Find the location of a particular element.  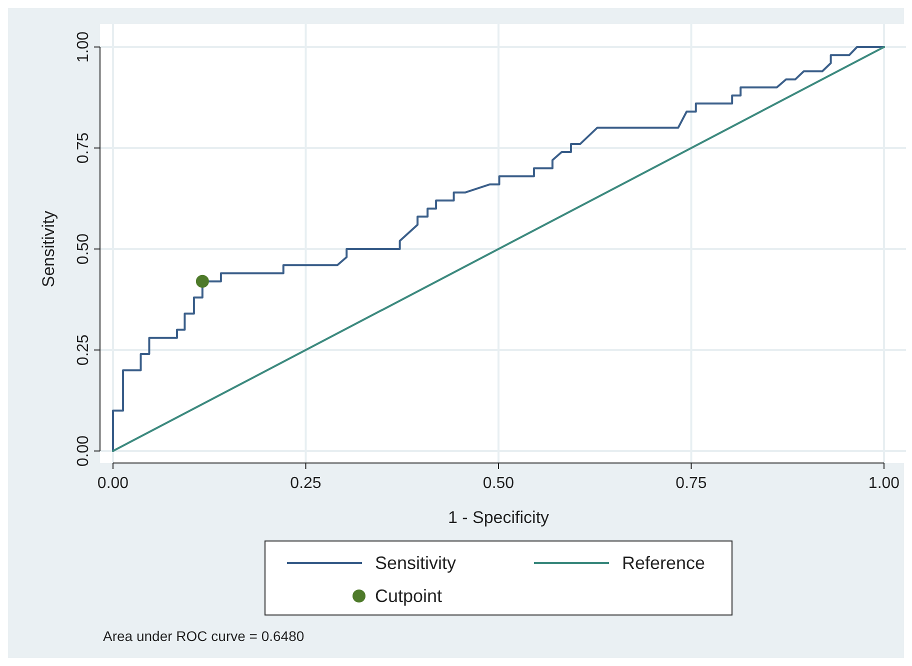

legend-label: Reference is located at coordinates (664, 563).